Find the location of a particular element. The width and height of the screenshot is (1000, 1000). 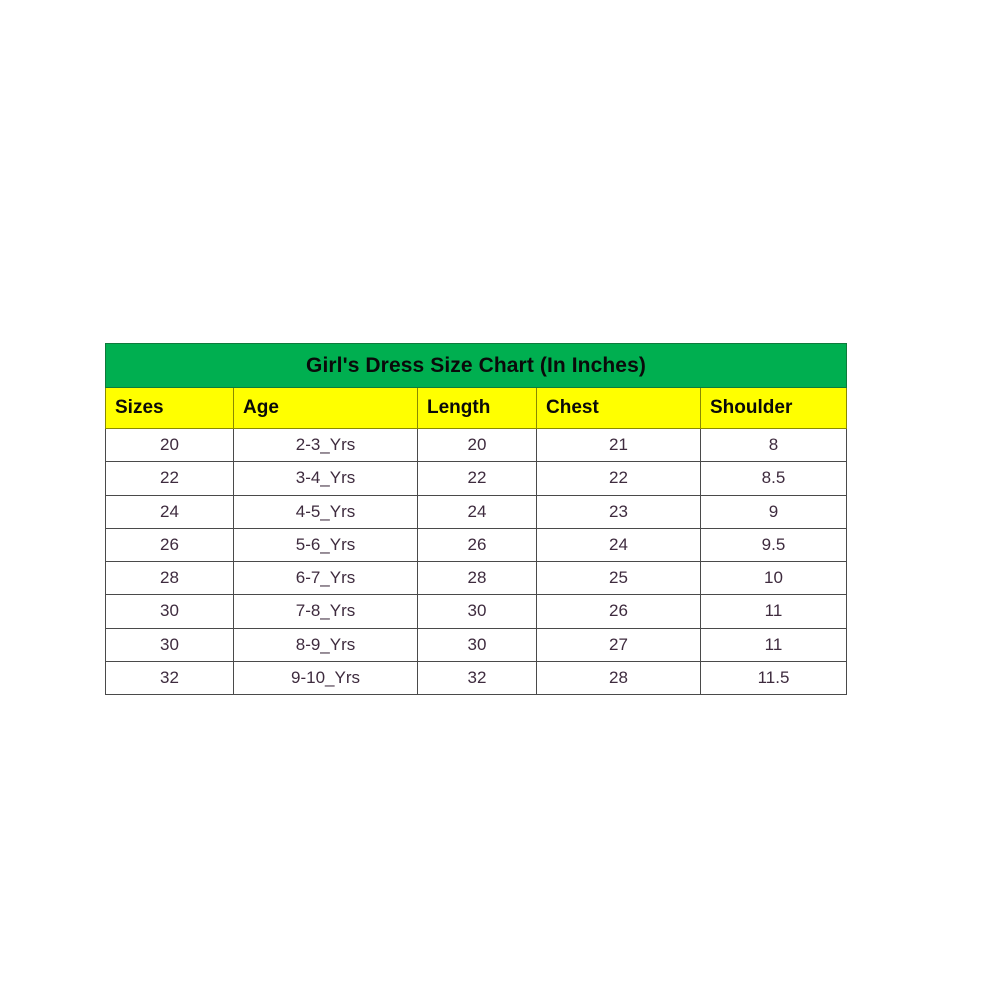

table-header-row: Sizes Age Length Chest Shoulder is located at coordinates (476, 408).